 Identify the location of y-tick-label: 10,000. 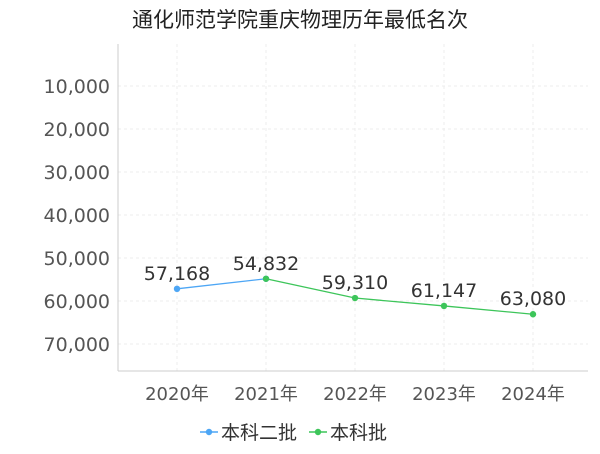
(77, 87).